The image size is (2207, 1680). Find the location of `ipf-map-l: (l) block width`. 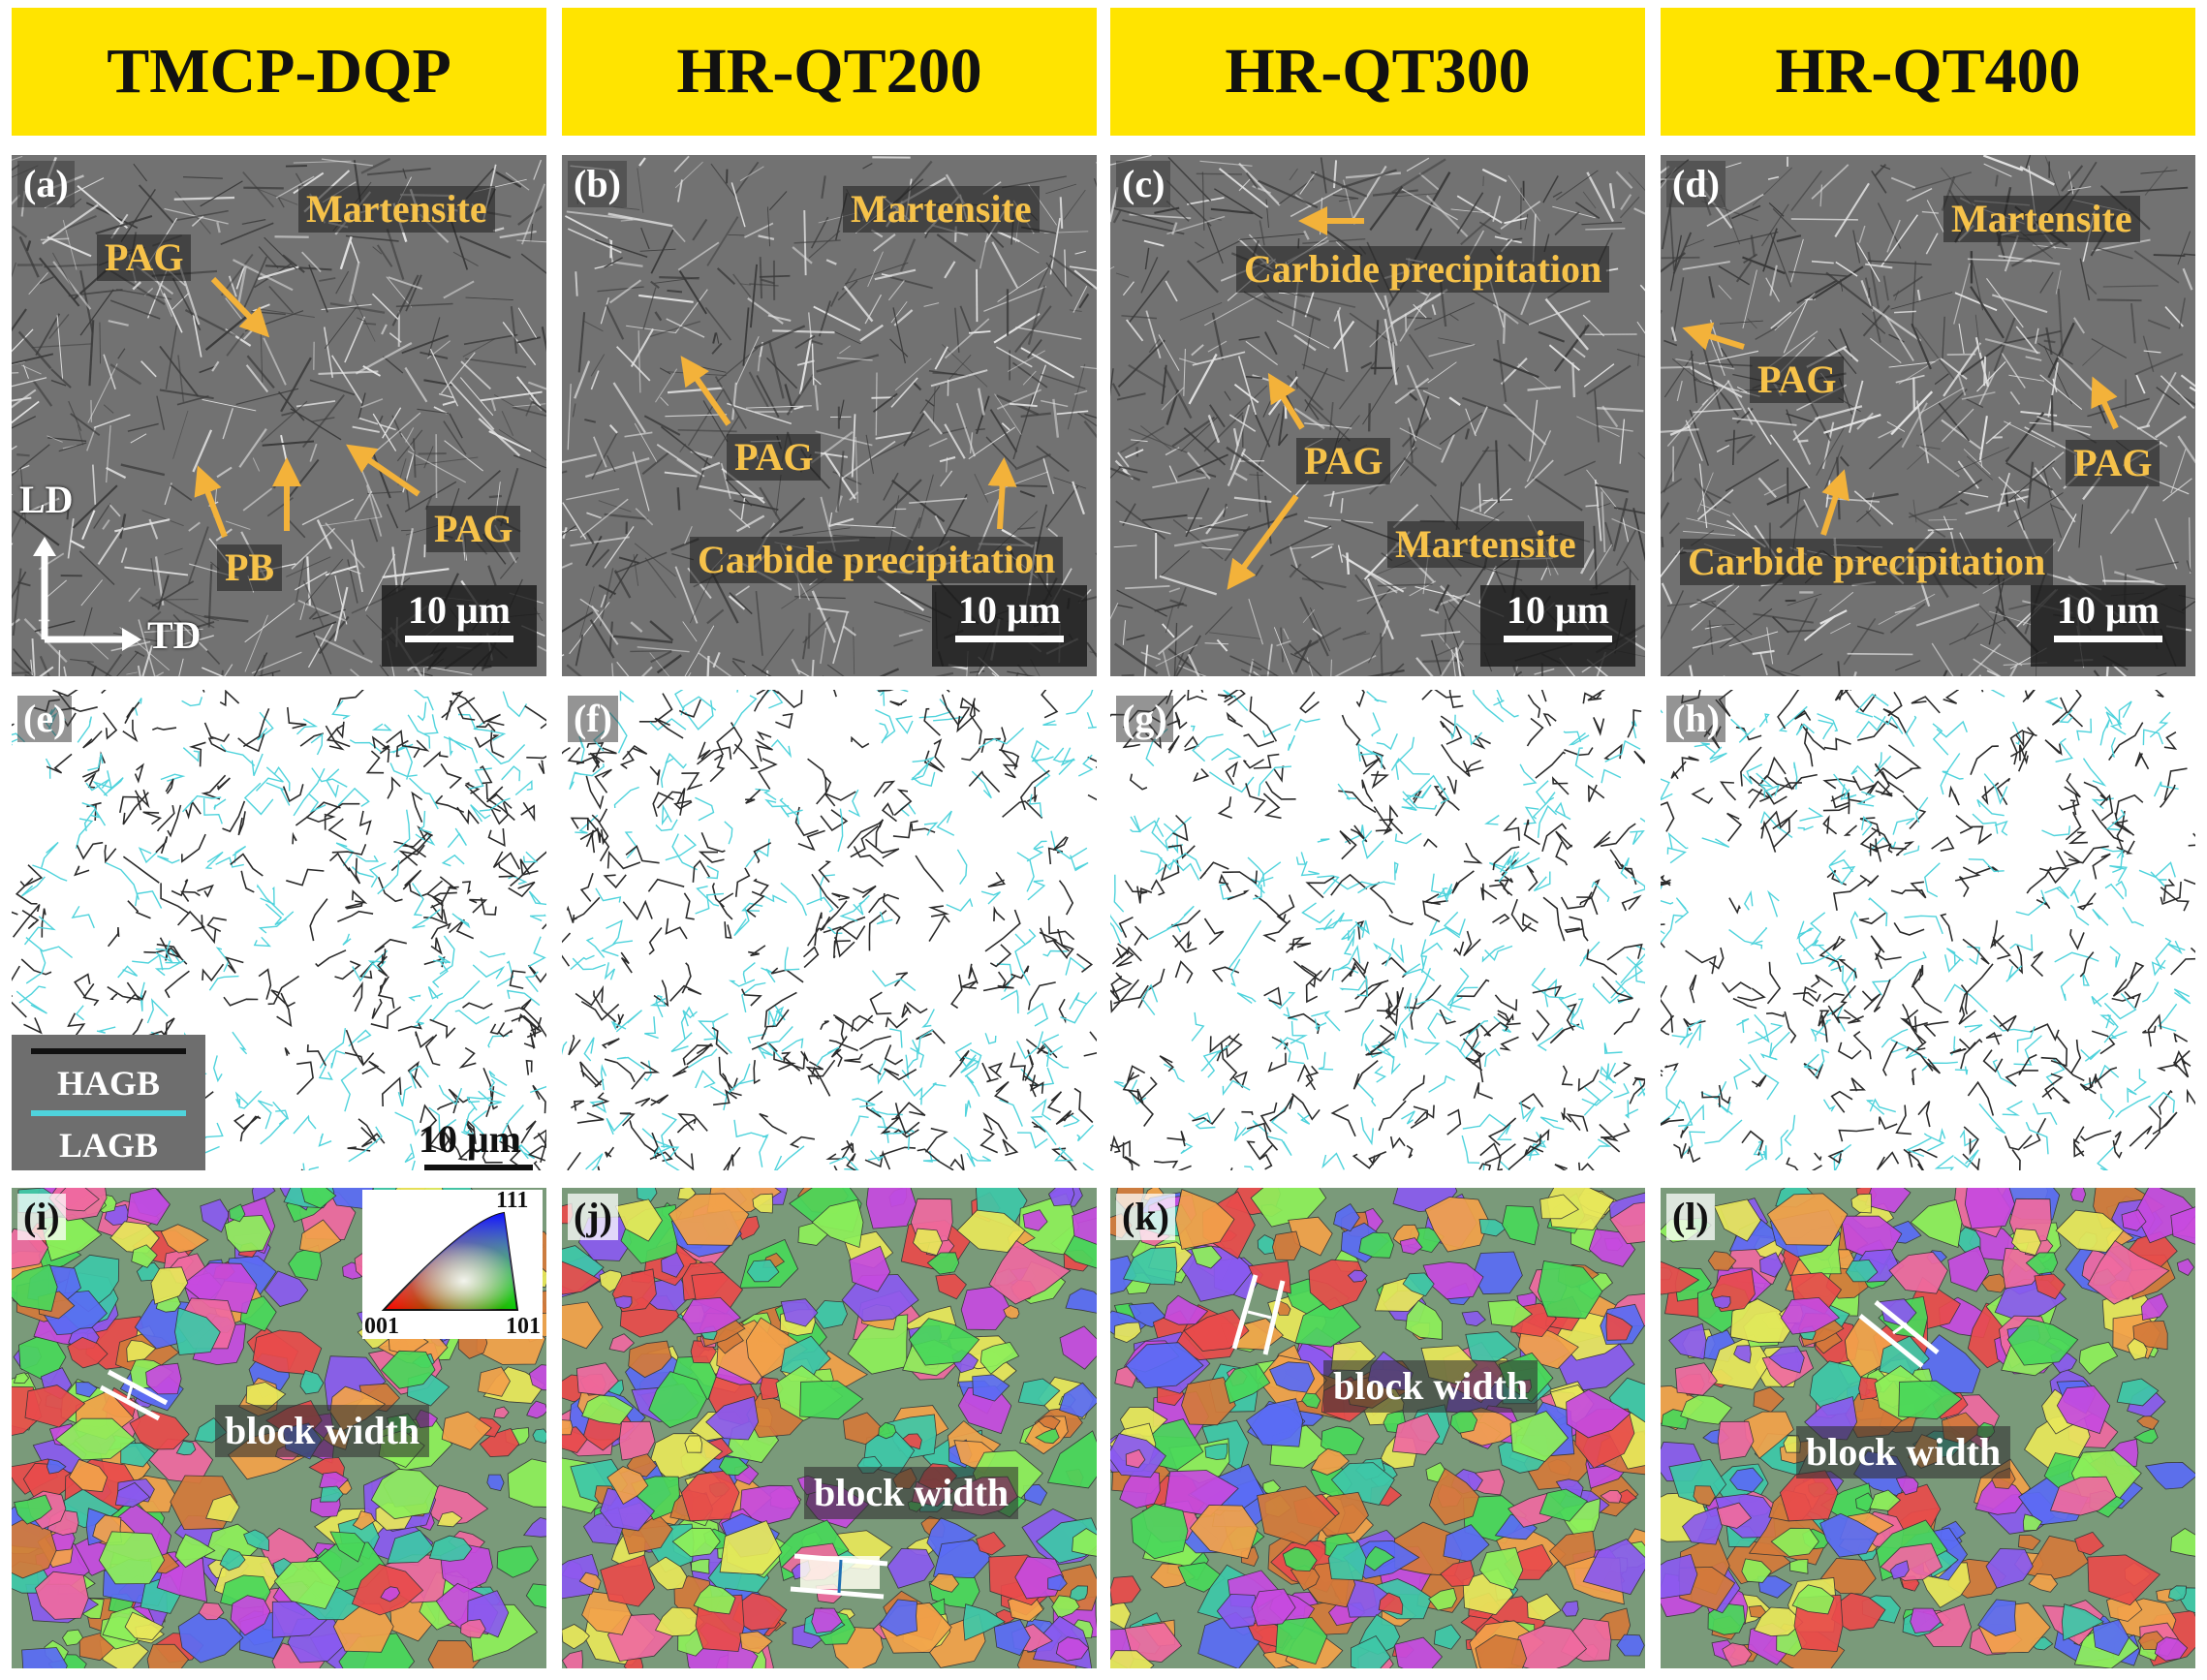

ipf-map-l: (l) block width is located at coordinates (1928, 1428).